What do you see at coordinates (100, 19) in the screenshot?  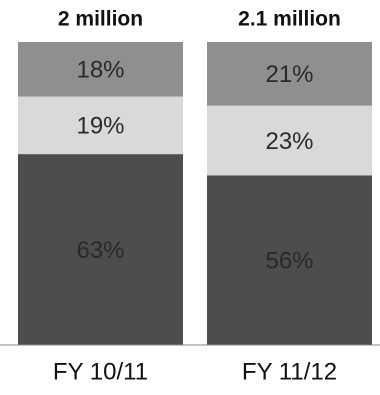 I see `bar-total-label: 2 million` at bounding box center [100, 19].